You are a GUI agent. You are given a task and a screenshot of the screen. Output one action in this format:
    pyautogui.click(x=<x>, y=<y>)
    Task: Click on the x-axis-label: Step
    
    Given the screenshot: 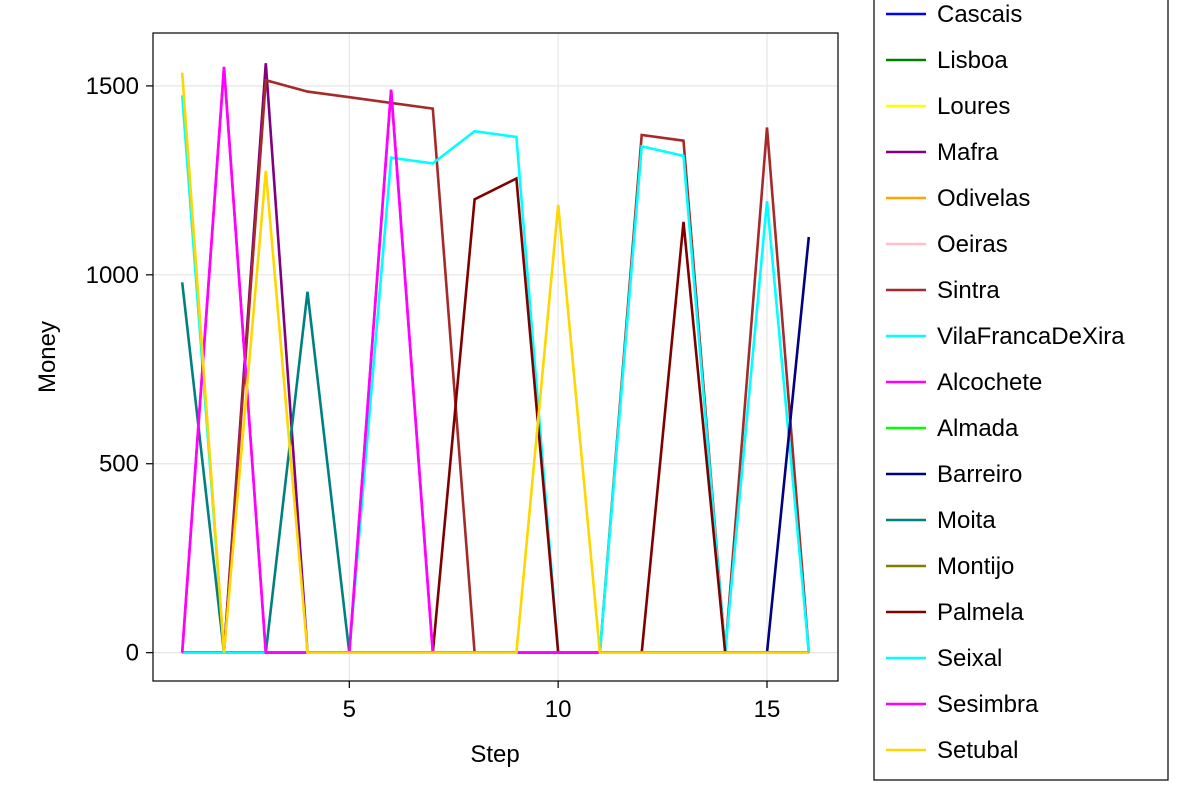 What is the action you would take?
    pyautogui.click(x=494, y=754)
    